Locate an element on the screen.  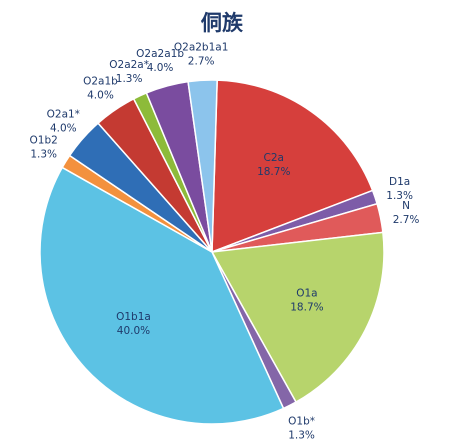
value-label: 40.0% is located at coordinates (133, 331).